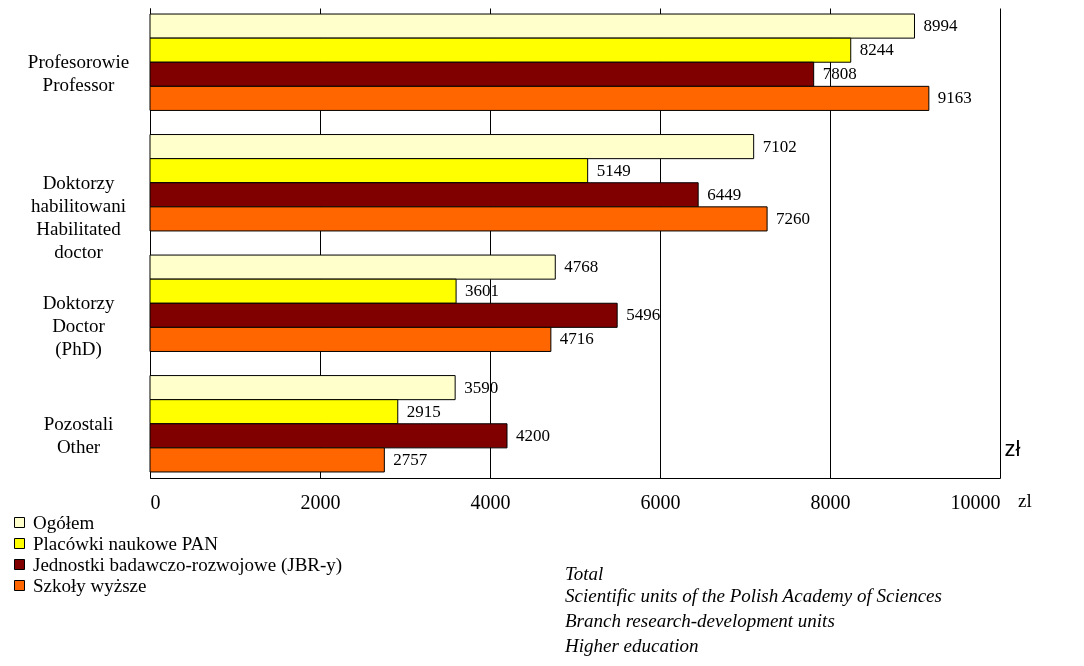  Describe the element at coordinates (660, 501) in the screenshot. I see `x-tick-label: 6000` at that location.